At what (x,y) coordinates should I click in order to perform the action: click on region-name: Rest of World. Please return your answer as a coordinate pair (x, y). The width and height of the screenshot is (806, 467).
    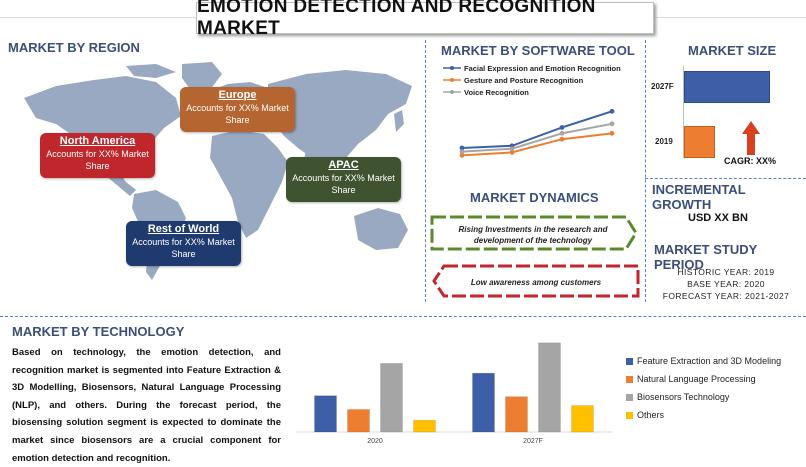
    Looking at the image, I should click on (183, 229).